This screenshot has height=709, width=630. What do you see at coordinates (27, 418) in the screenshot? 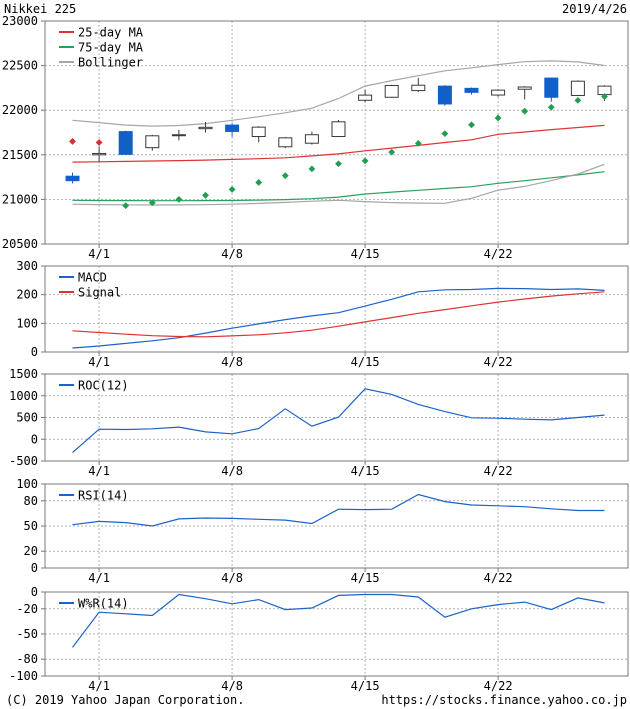
I see `y-tick-label: 500` at bounding box center [27, 418].